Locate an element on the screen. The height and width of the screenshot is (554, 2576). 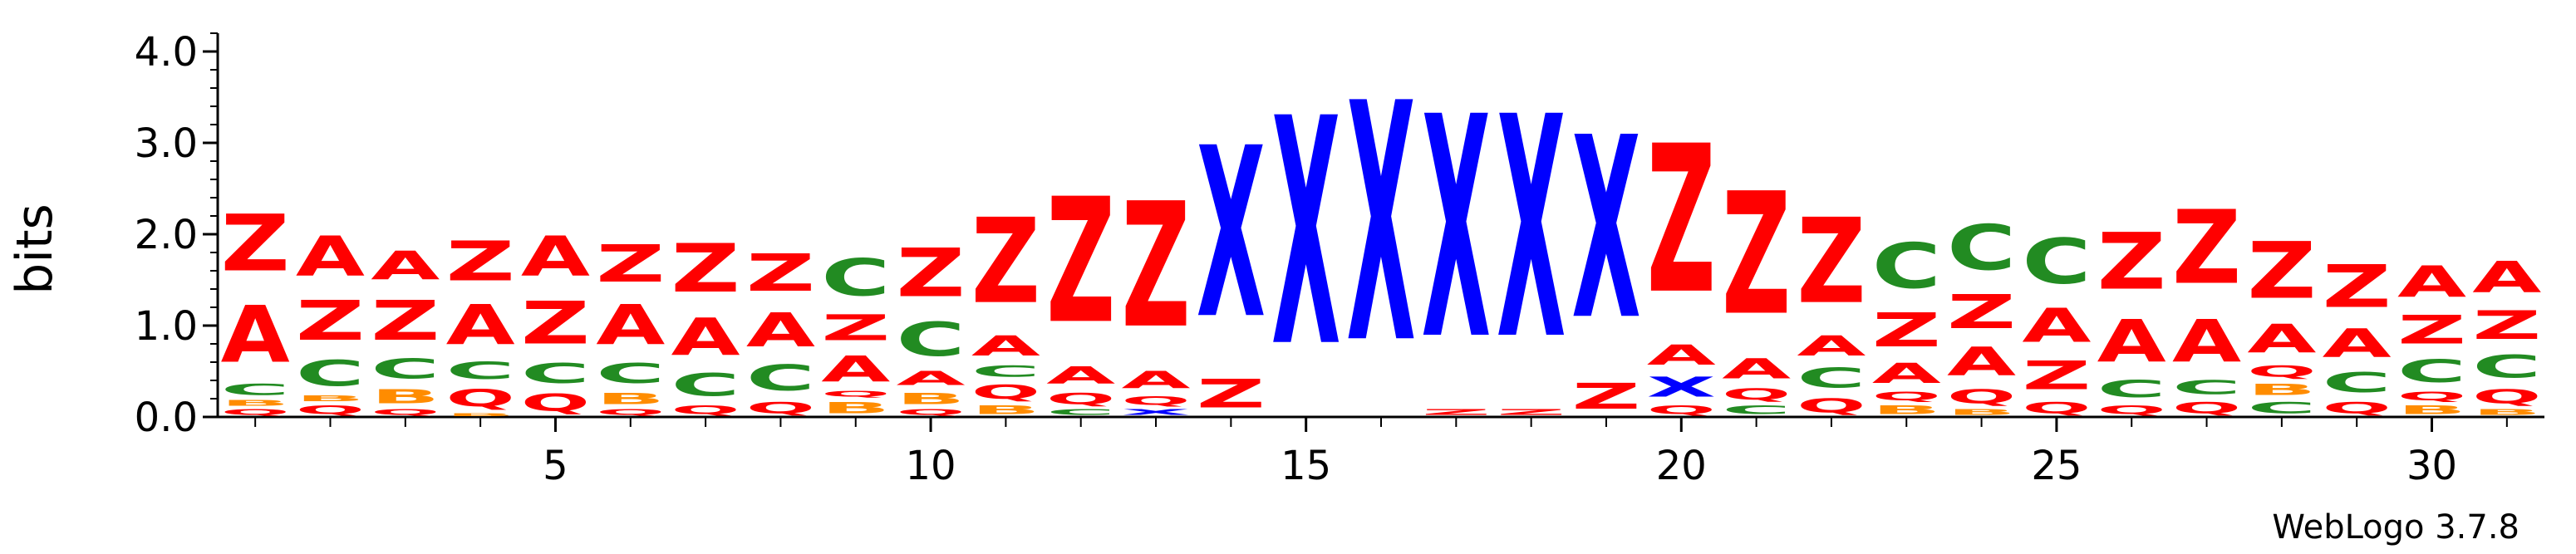
x-tick-label: 10 is located at coordinates (931, 466).